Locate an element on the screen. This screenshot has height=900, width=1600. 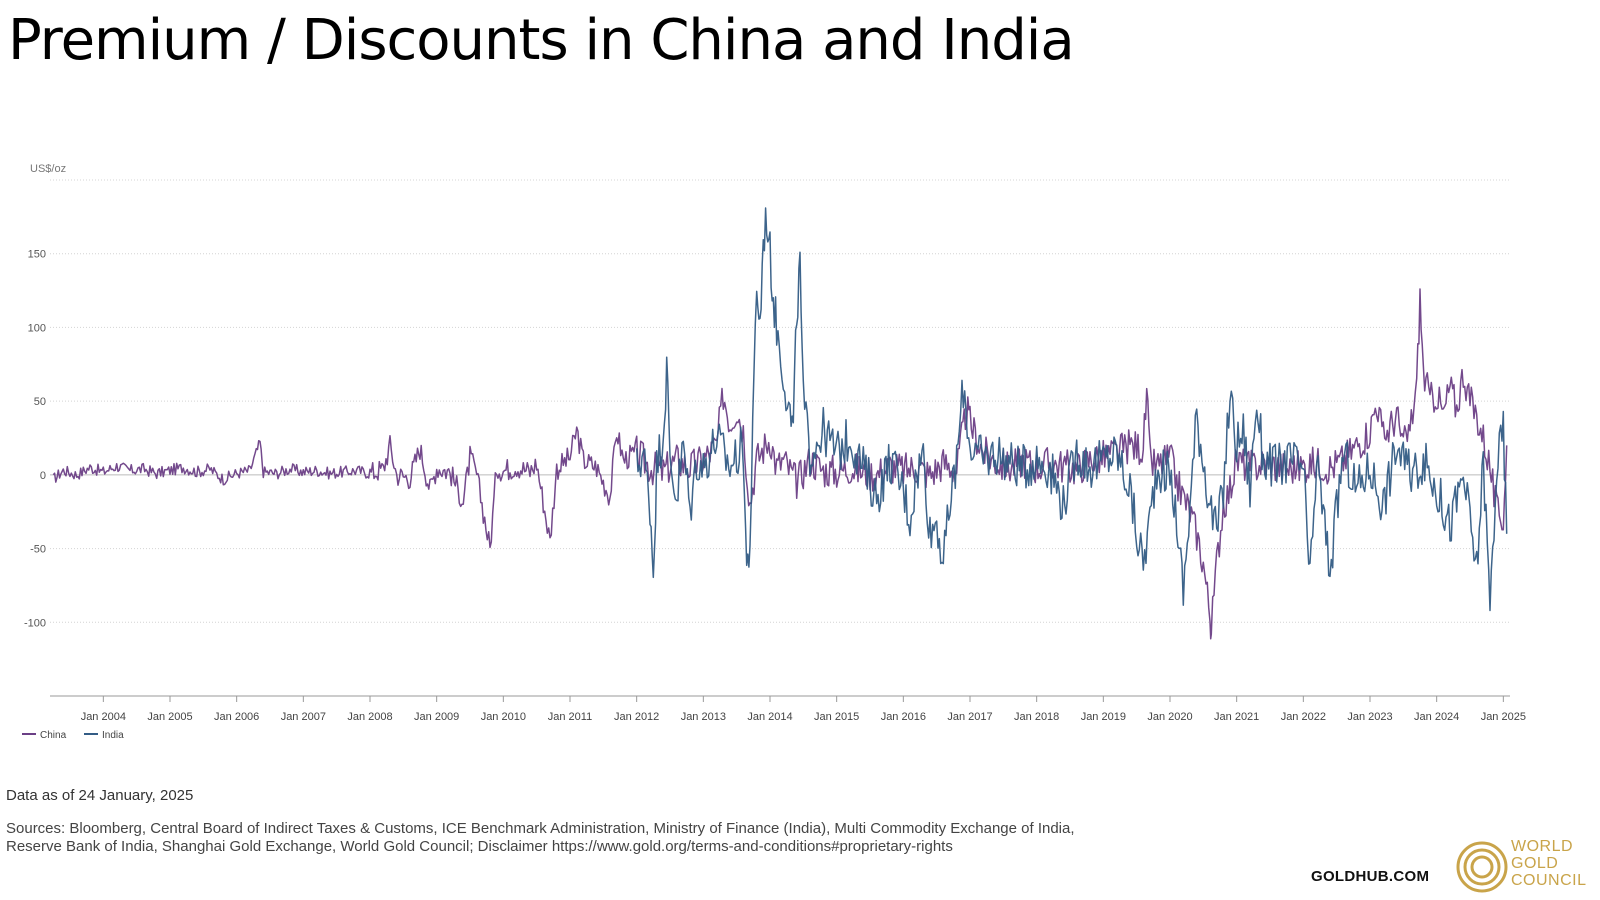
x-tick-label: Jan 2016 is located at coordinates (903, 717).